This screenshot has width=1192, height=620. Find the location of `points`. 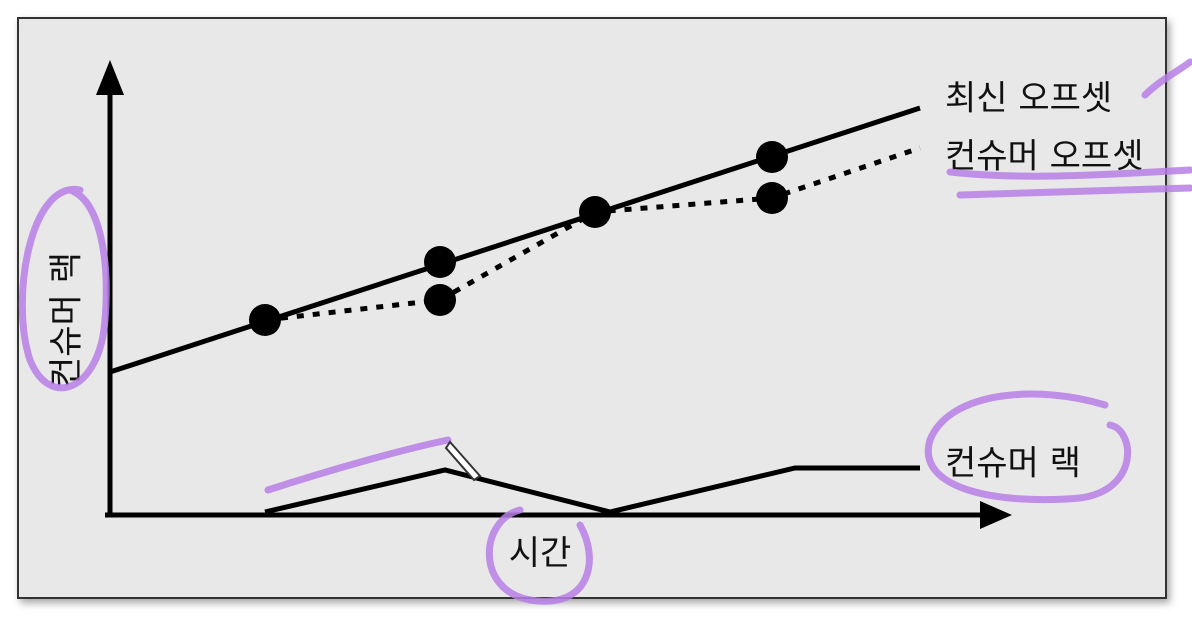

points is located at coordinates (518, 238).